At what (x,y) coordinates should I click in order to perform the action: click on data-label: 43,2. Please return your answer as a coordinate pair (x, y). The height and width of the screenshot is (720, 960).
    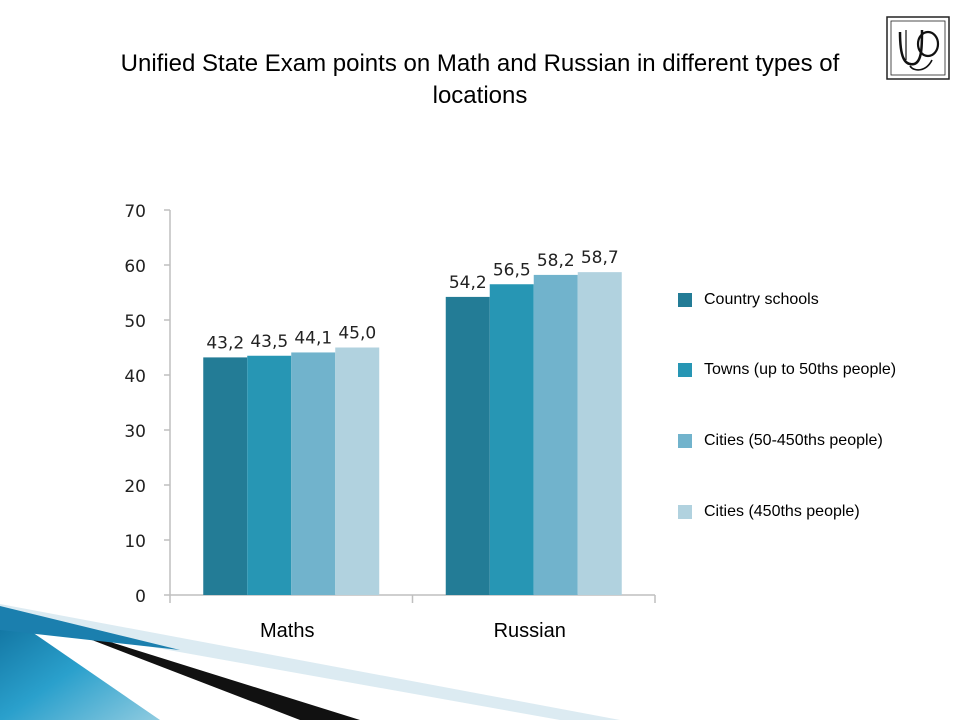
    Looking at the image, I should click on (225, 343).